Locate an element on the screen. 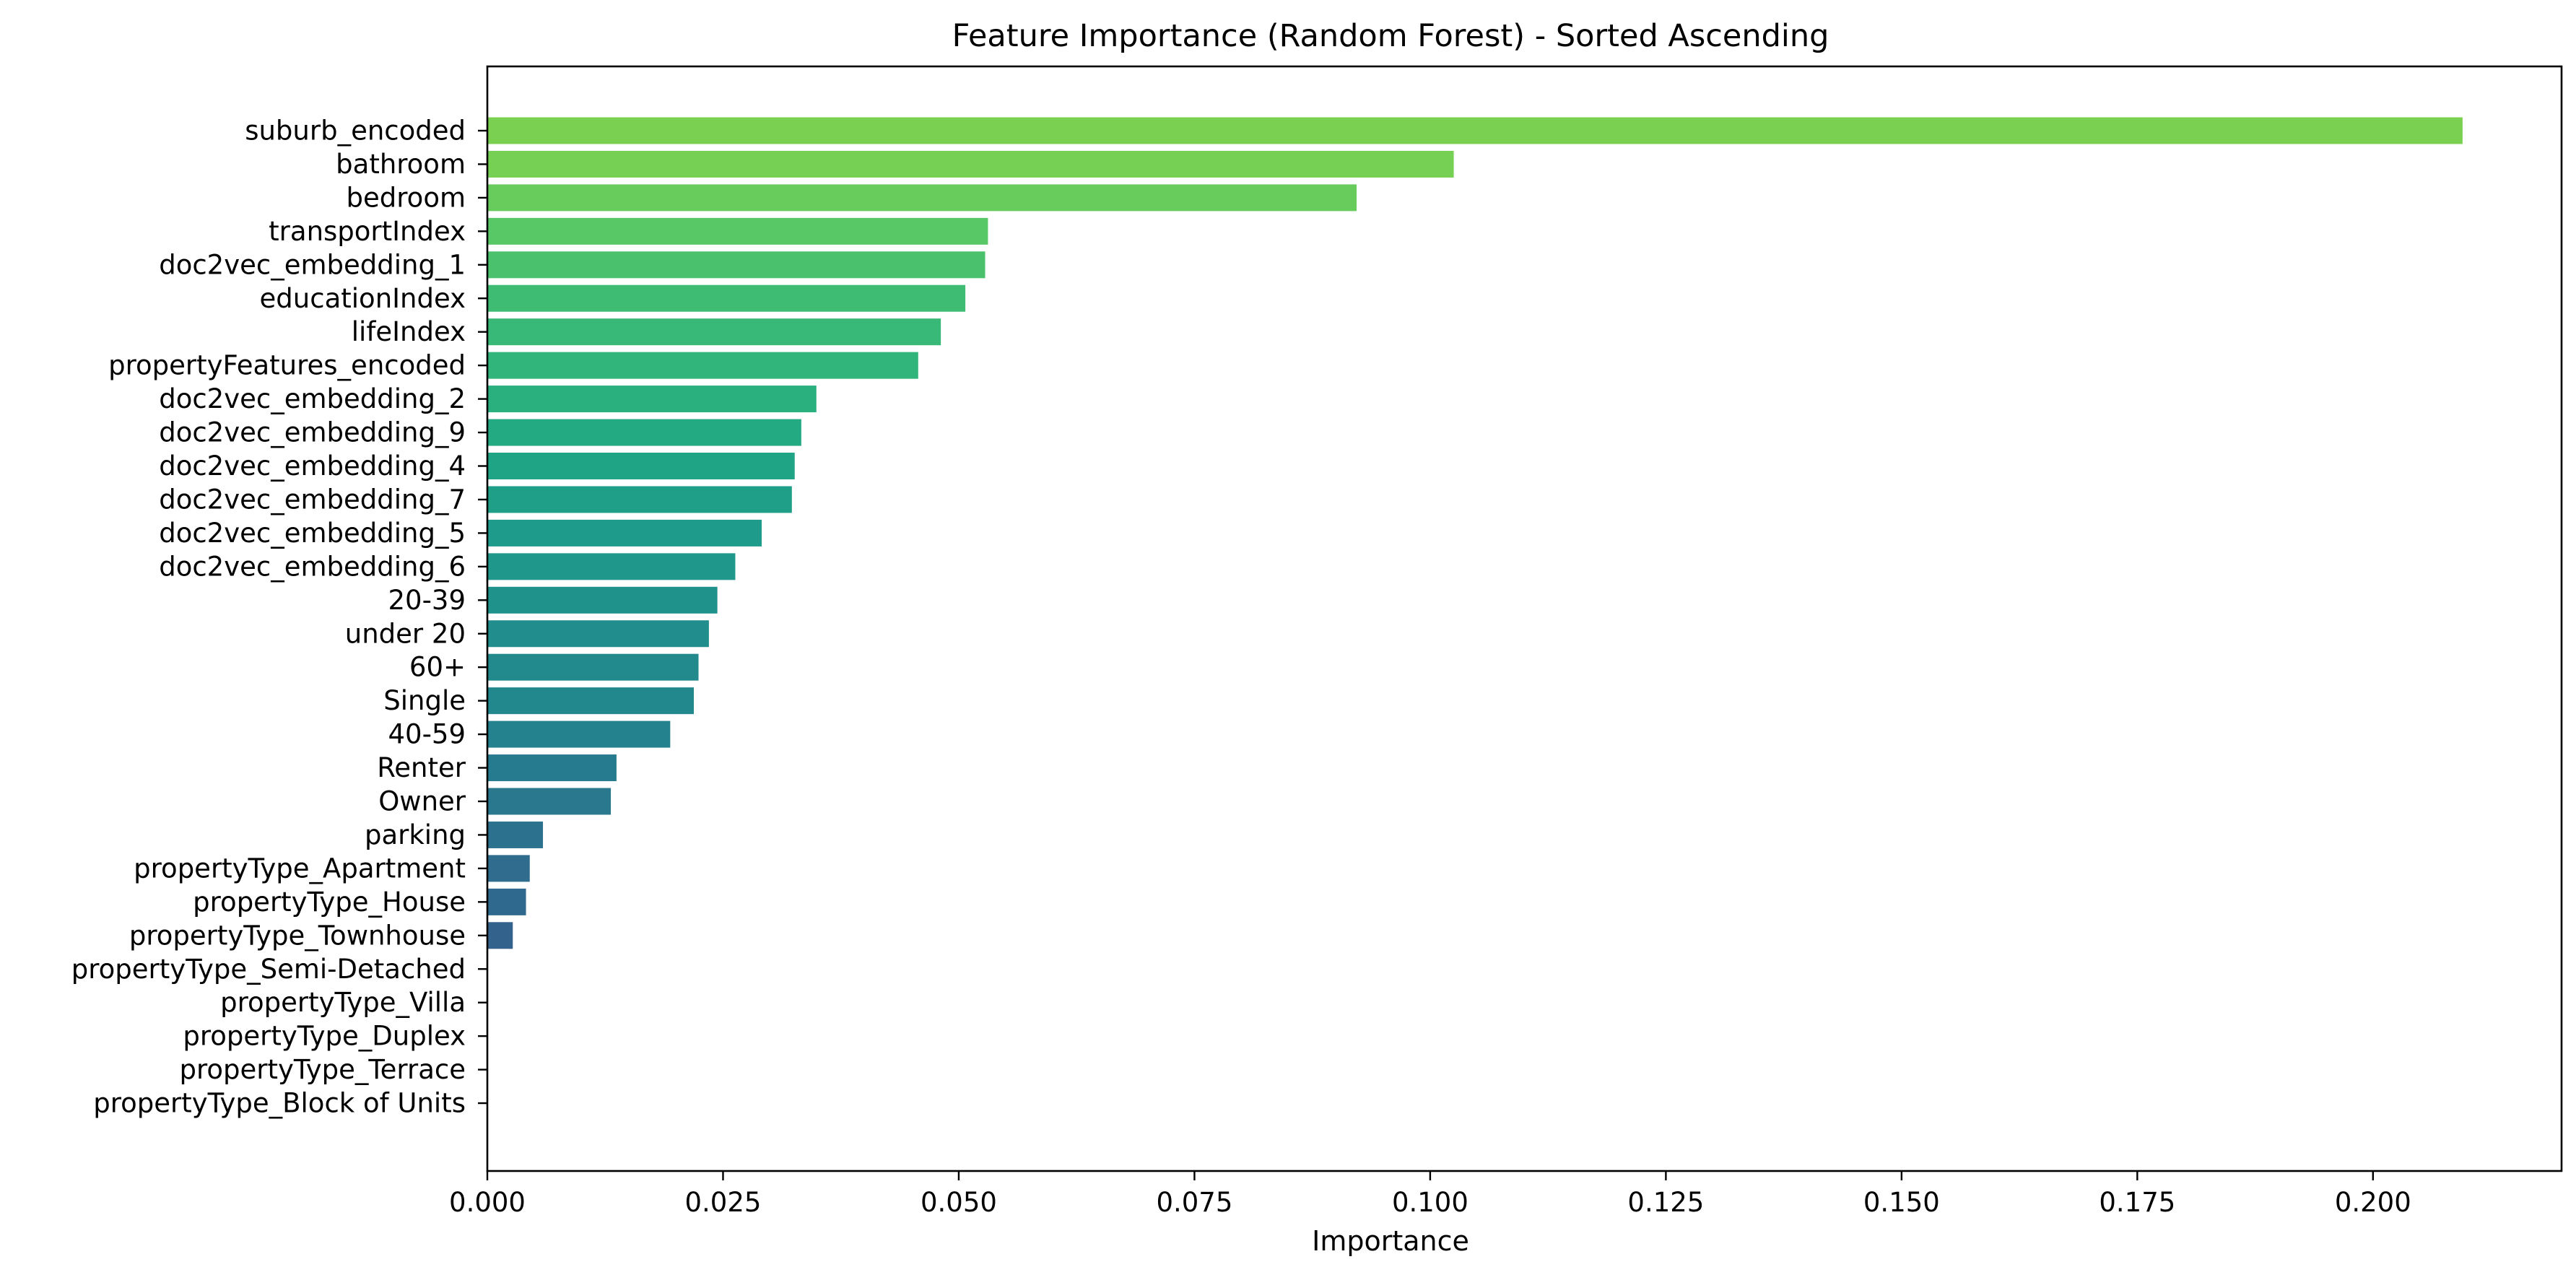  y-tick-label: propertyFeatures_encoded is located at coordinates (287, 365).